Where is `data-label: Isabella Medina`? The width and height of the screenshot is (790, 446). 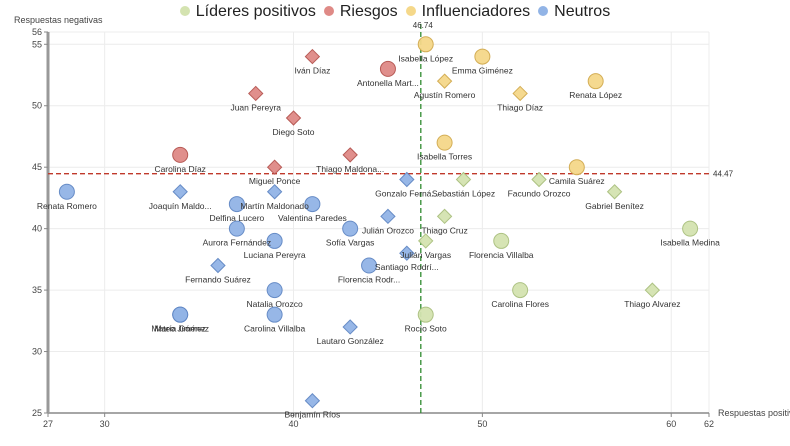 data-label: Isabella Medina is located at coordinates (690, 243).